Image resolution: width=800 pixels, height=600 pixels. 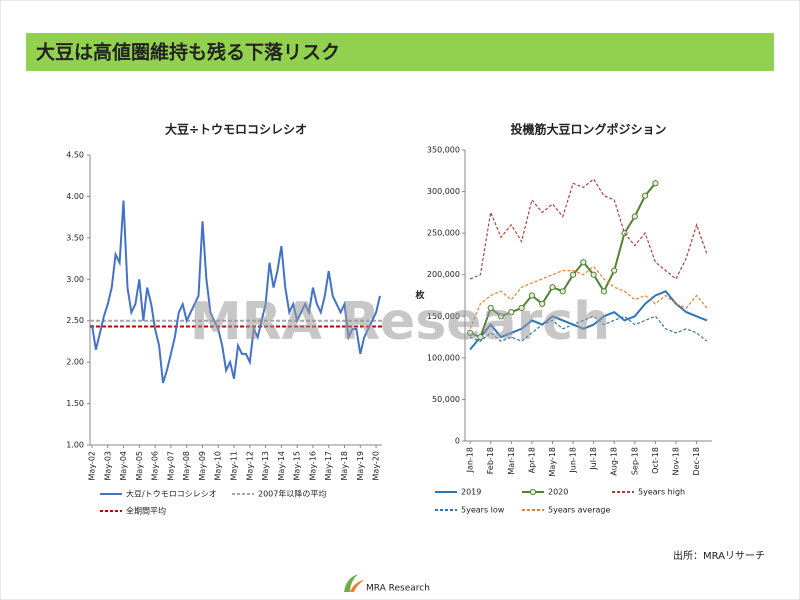 I want to click on y-tick-label: 2.00, so click(x=75, y=362).